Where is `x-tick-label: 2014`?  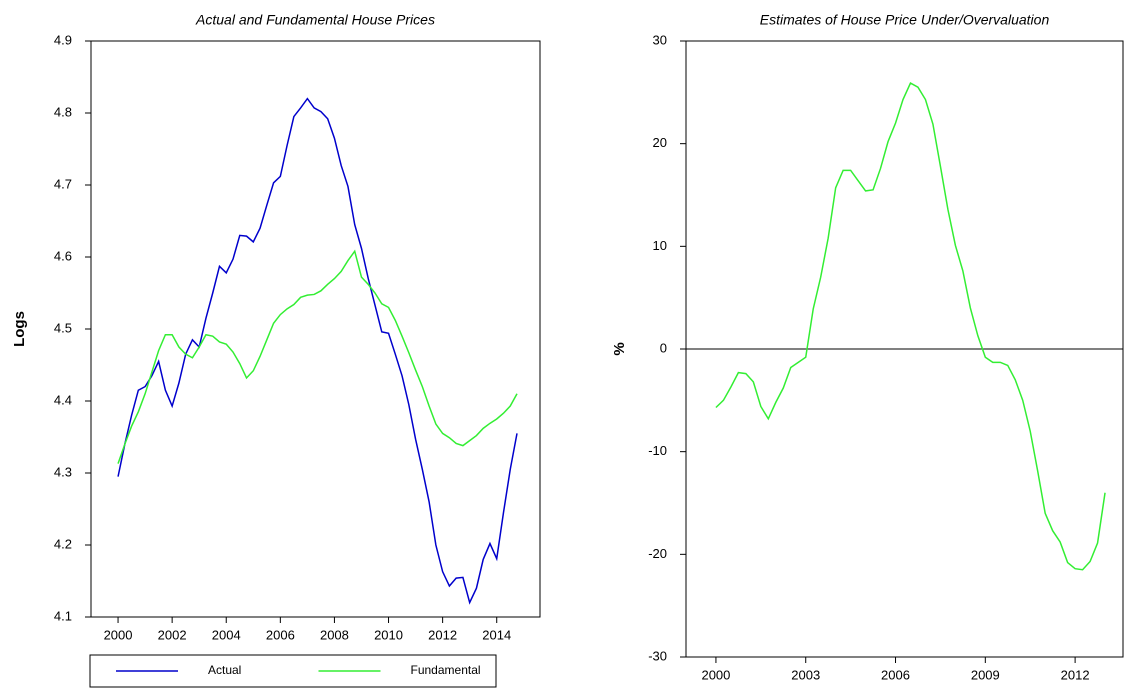
x-tick-label: 2014 is located at coordinates (496, 634).